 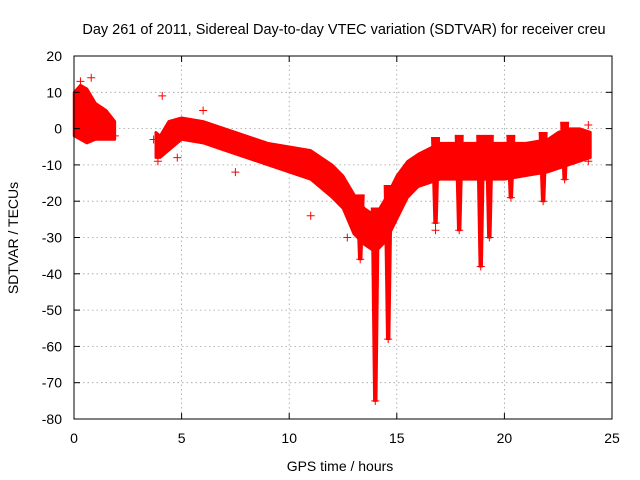 I want to click on data-band, so click(x=94, y=114).